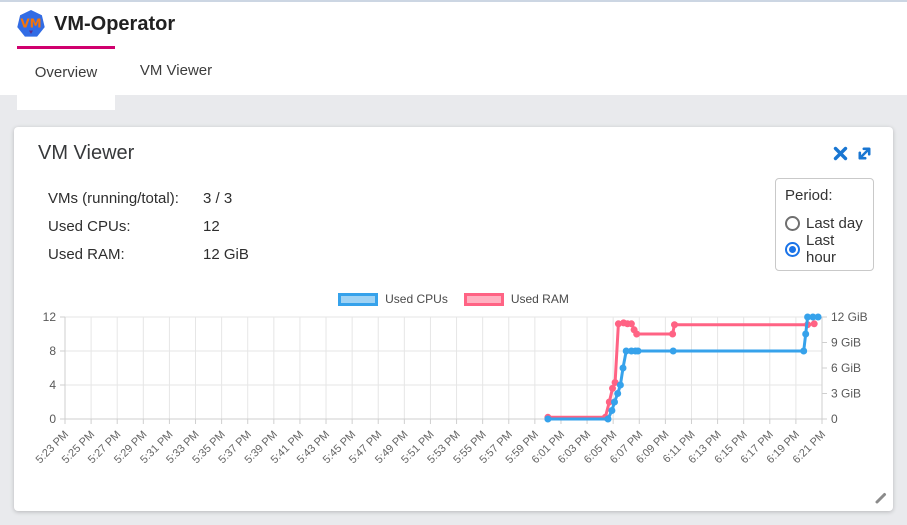  I want to click on card-actions, so click(852, 153).